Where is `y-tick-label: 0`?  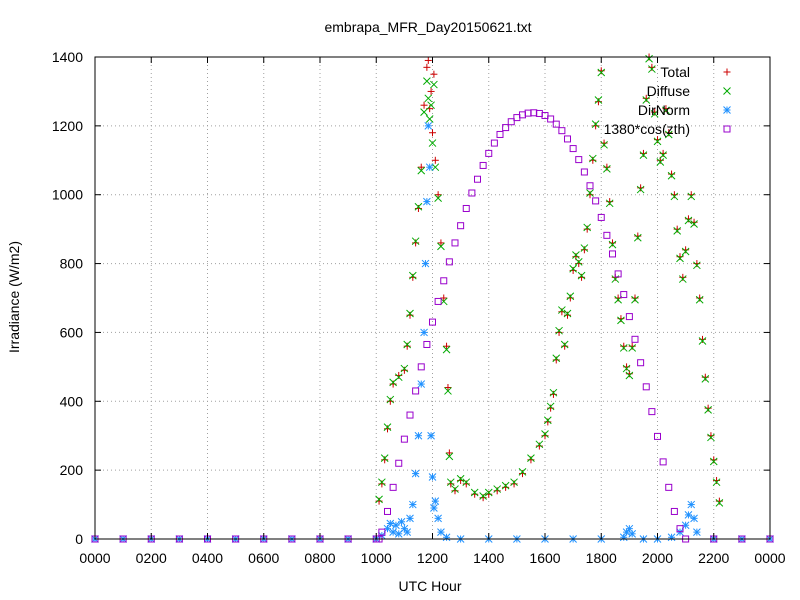 y-tick-label: 0 is located at coordinates (79, 539).